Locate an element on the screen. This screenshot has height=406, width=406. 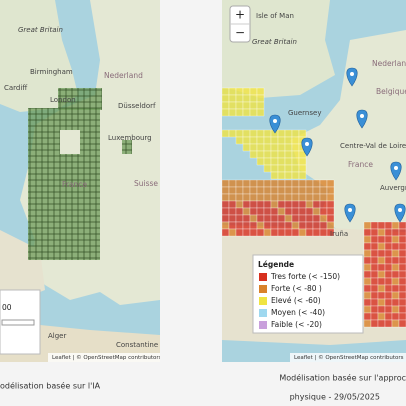
slider is located at coordinates (18, 322).